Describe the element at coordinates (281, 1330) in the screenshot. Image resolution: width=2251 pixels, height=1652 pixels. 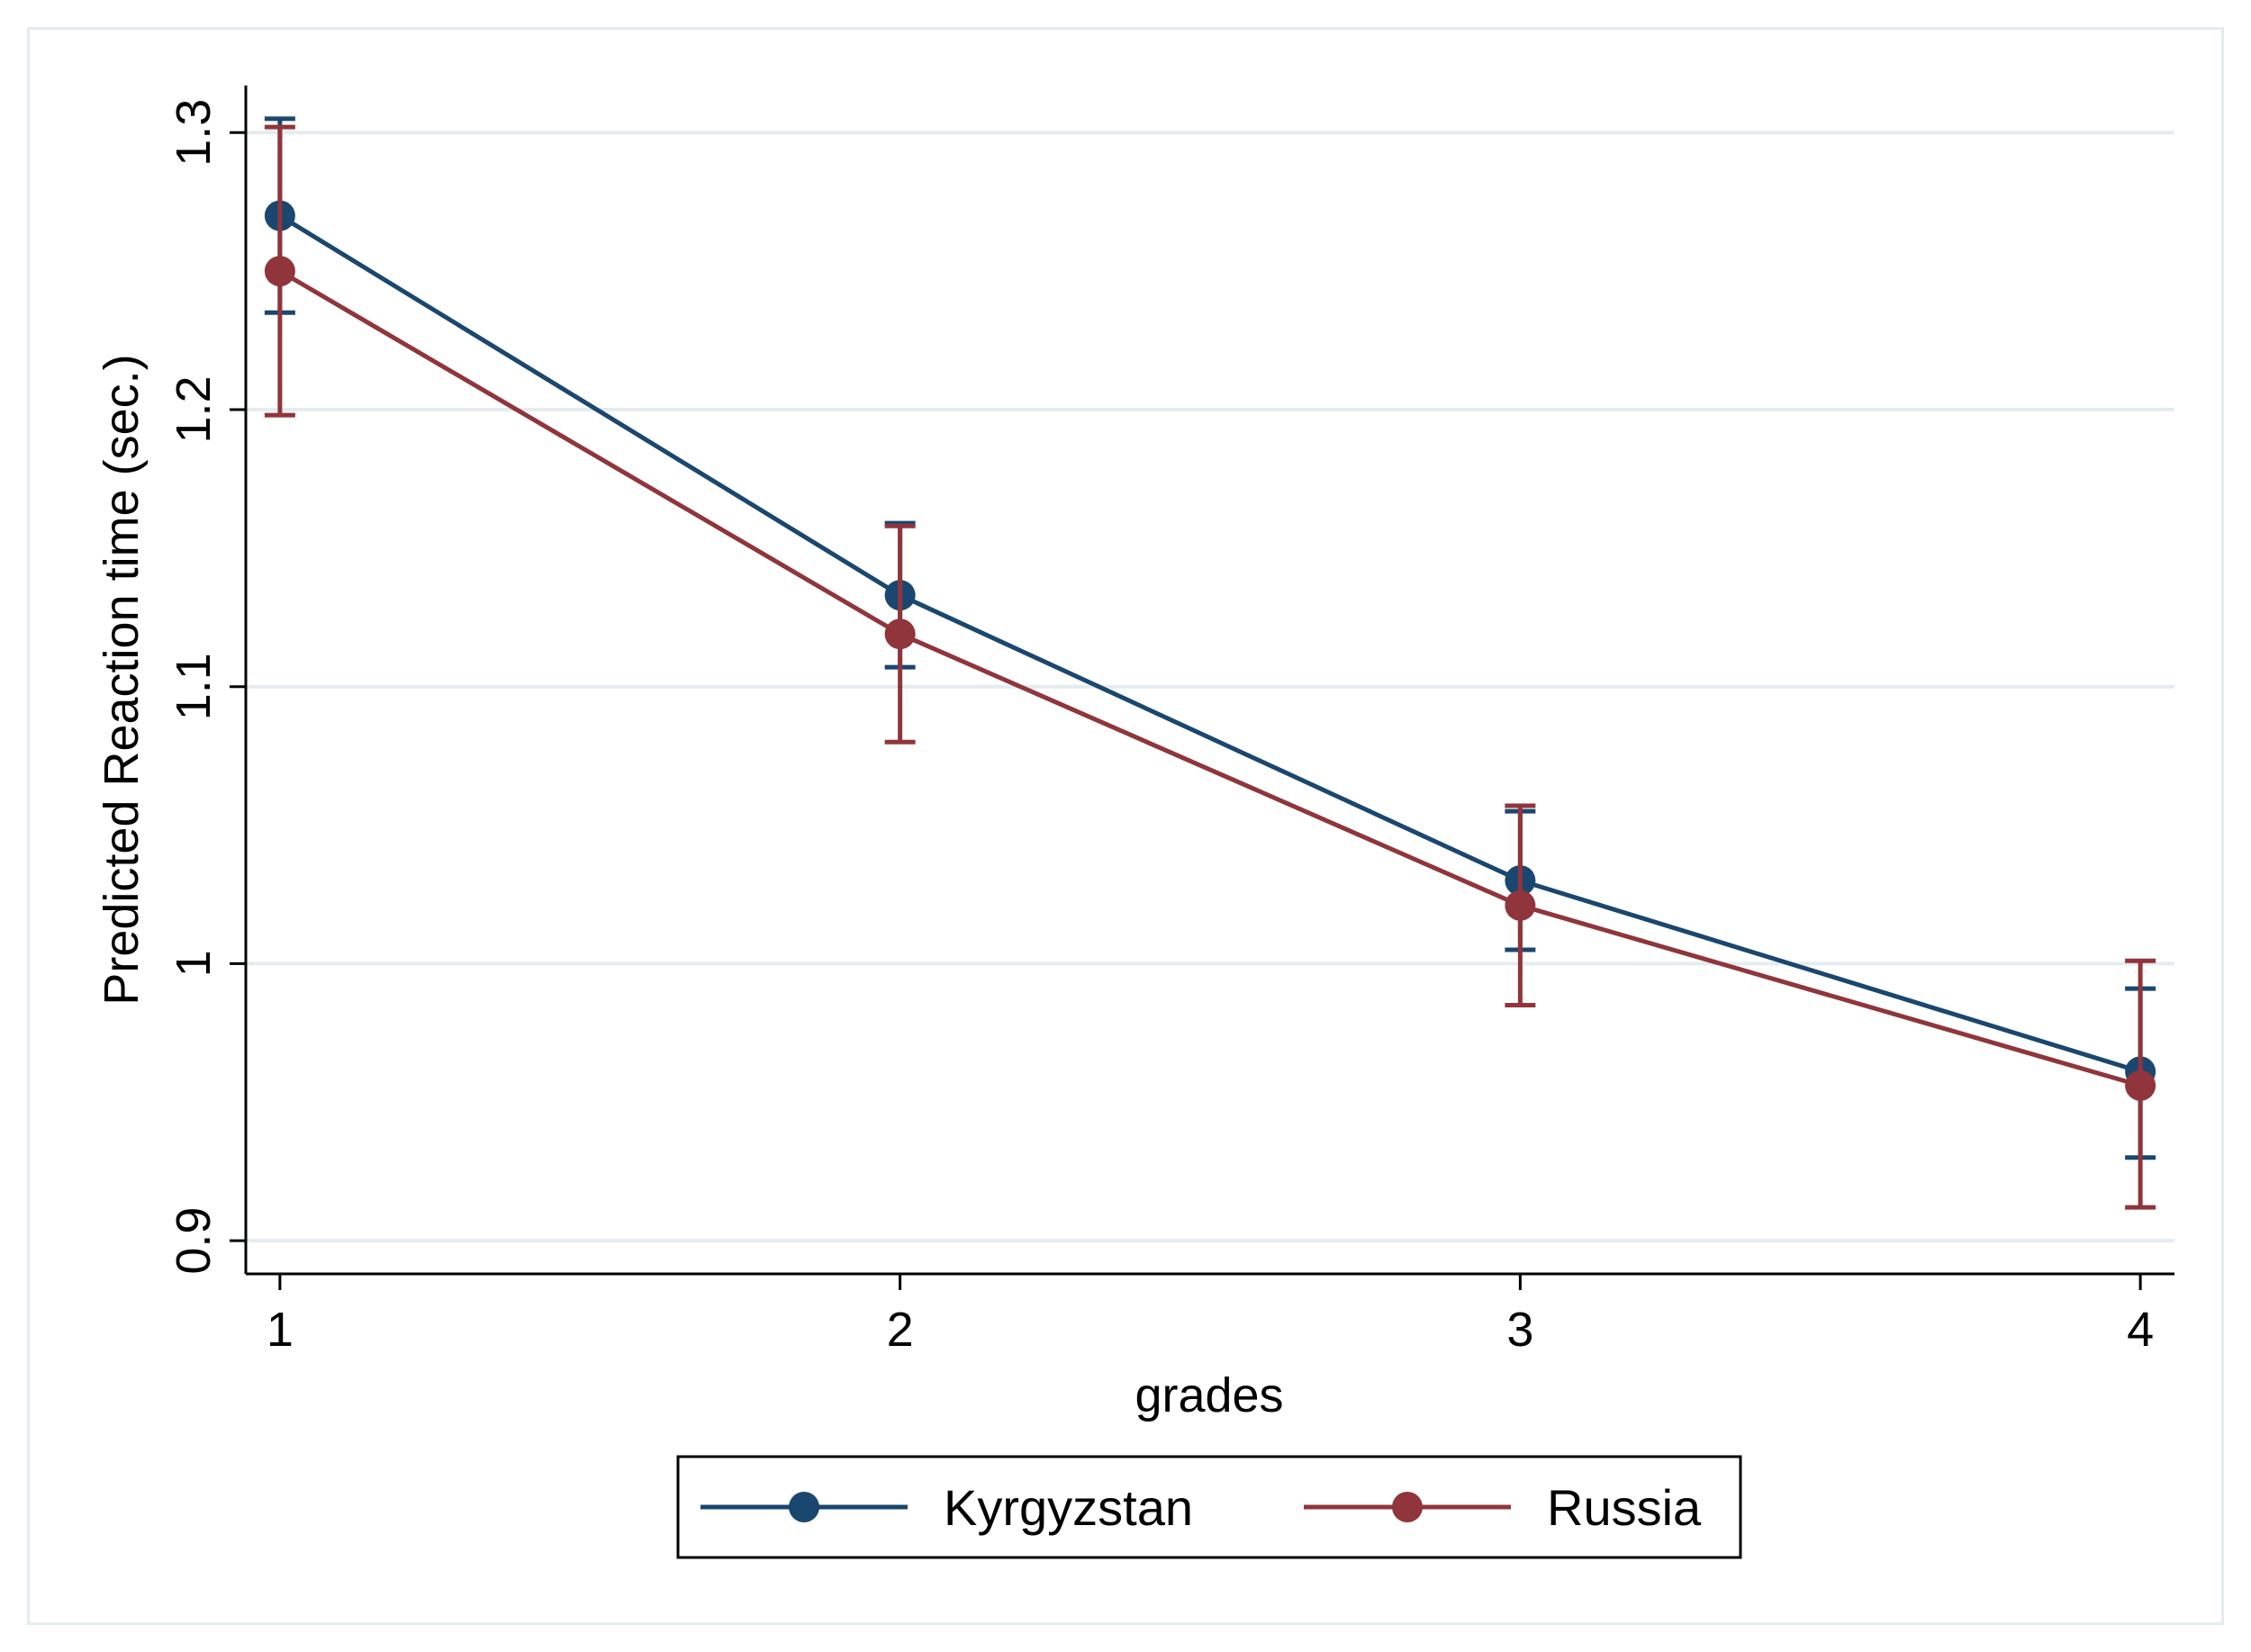
I see `x-tick-label: 1` at that location.